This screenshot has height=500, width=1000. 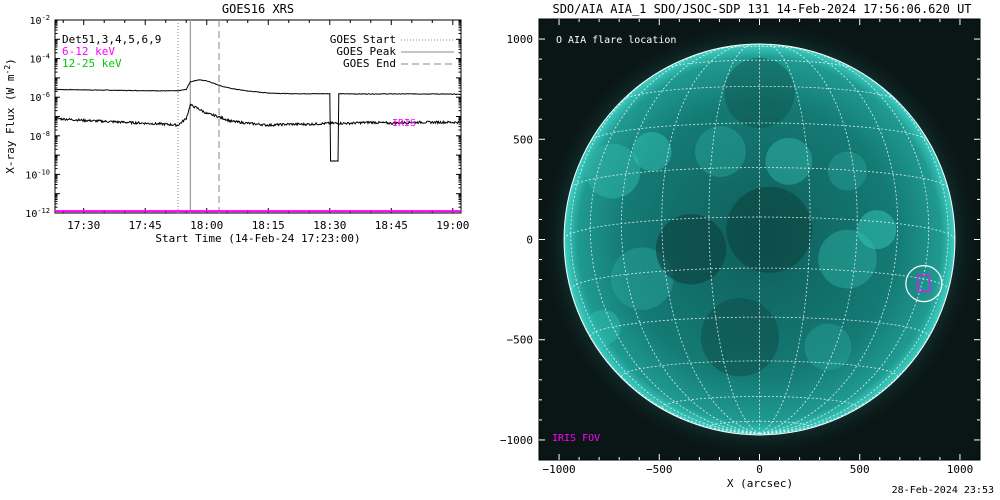 What do you see at coordinates (40, 20) in the screenshot?
I see `goes-y-tick-label: 10⁻²` at bounding box center [40, 20].